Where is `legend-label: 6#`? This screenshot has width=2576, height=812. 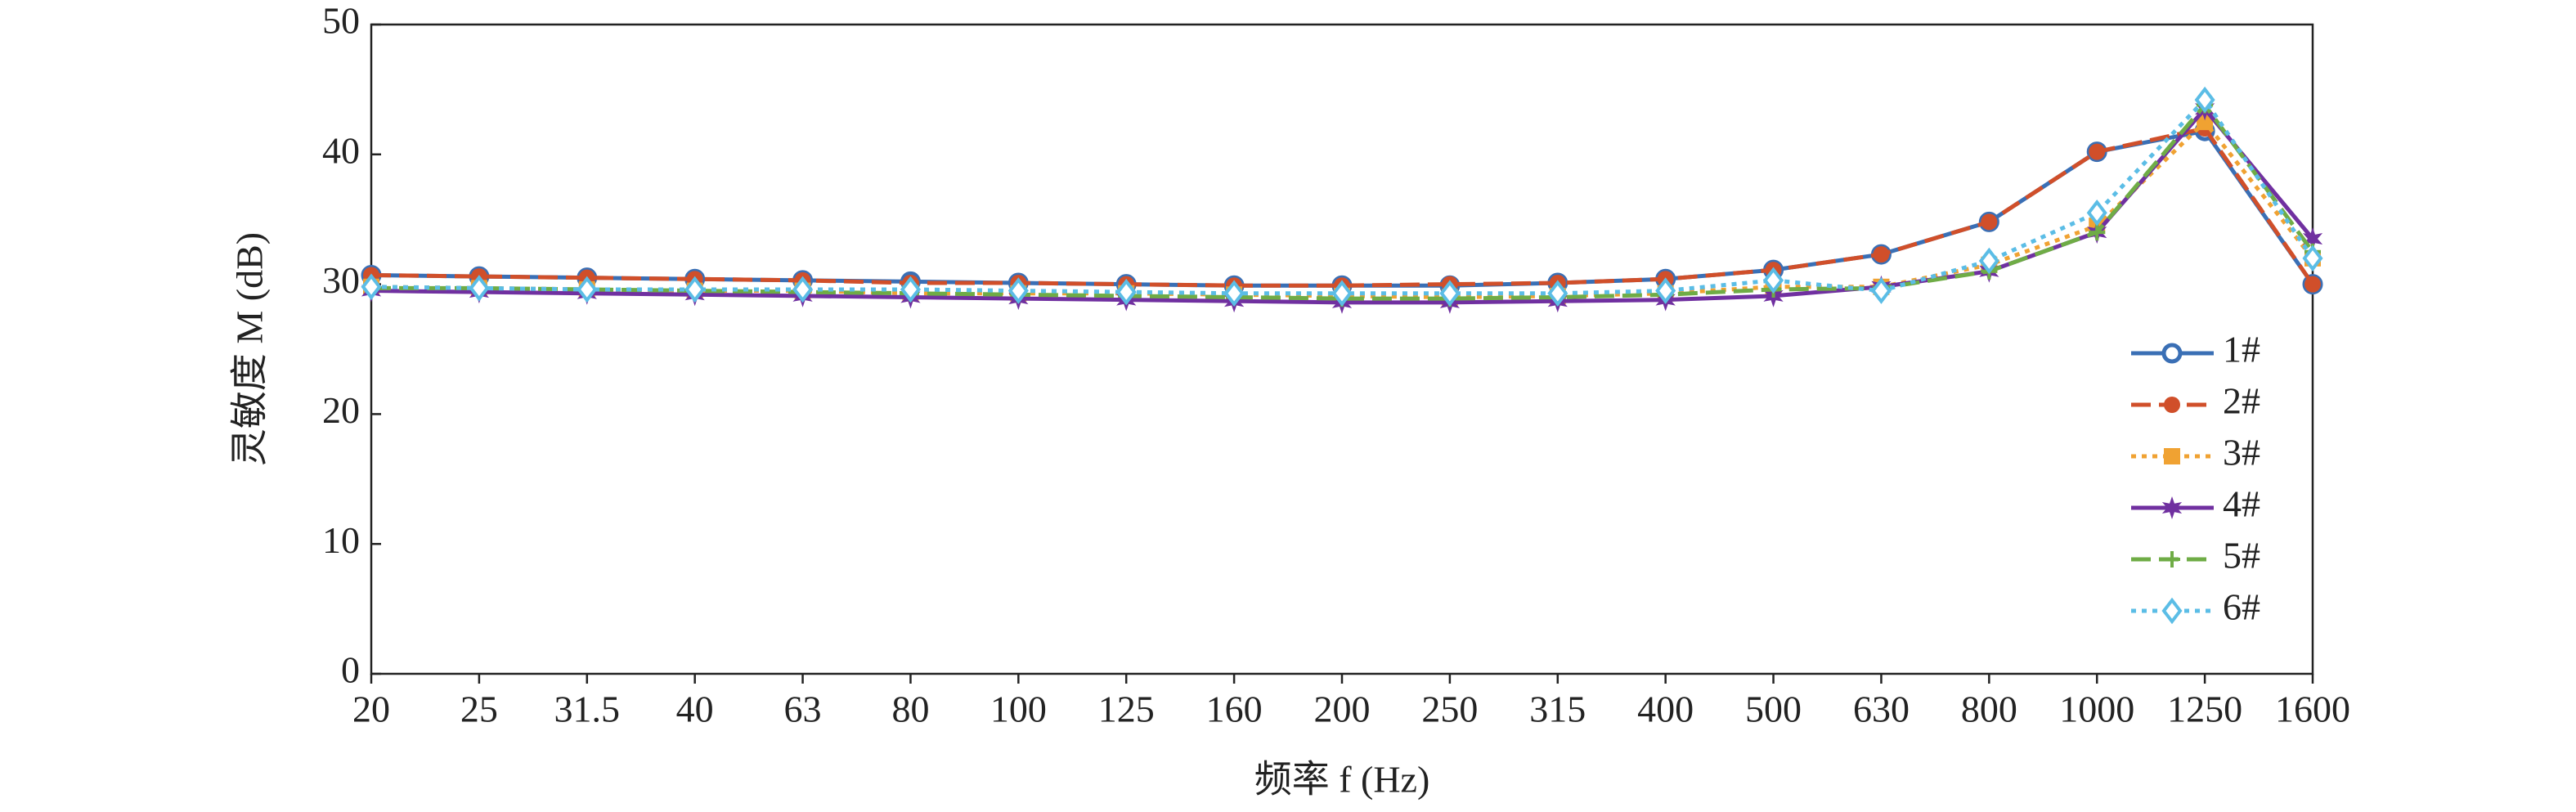
legend-label: 6# is located at coordinates (2241, 607).